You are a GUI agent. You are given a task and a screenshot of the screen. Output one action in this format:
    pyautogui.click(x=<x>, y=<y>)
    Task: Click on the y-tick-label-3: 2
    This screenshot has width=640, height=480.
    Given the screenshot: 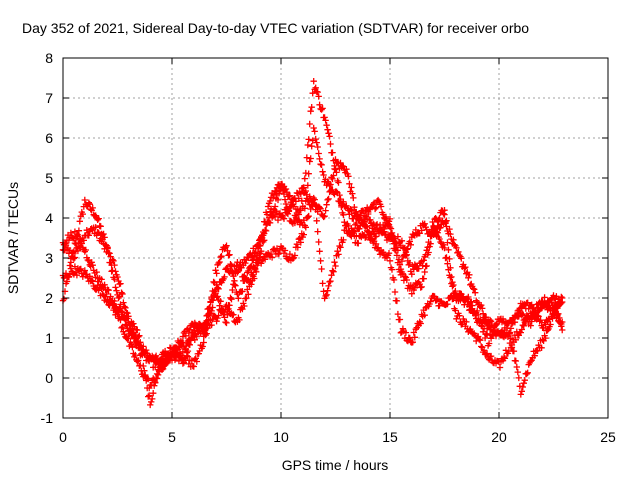 What is the action you would take?
    pyautogui.click(x=49, y=298)
    